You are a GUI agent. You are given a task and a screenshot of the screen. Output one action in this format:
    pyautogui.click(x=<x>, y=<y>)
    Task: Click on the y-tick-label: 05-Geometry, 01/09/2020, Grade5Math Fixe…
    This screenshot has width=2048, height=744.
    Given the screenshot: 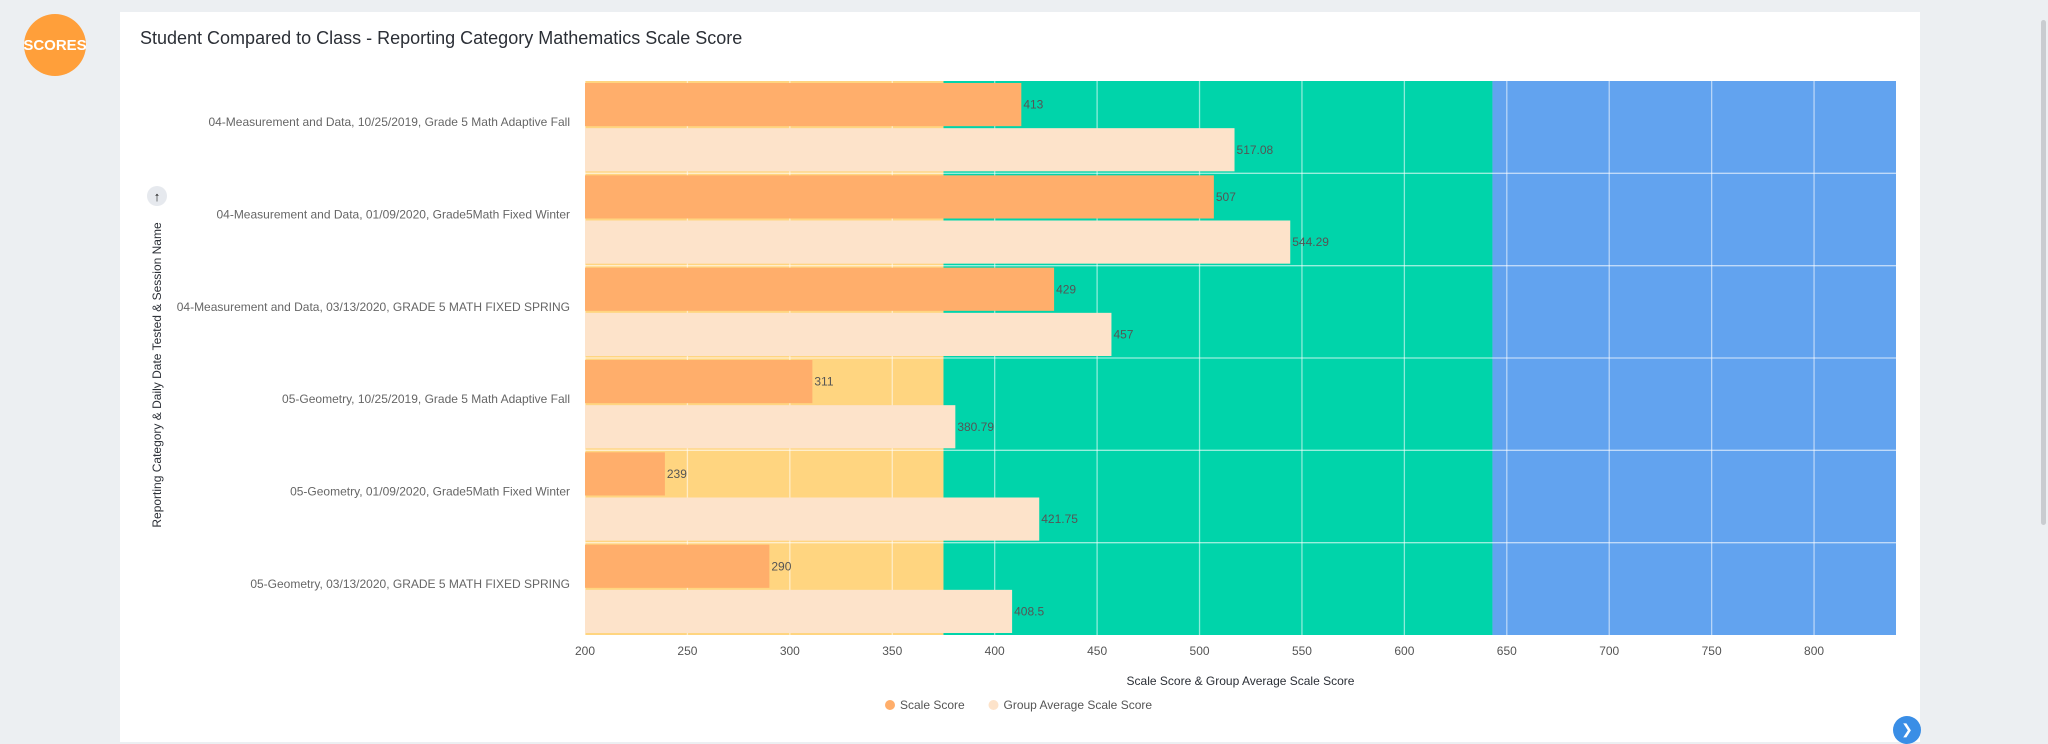 What is the action you would take?
    pyautogui.click(x=430, y=492)
    